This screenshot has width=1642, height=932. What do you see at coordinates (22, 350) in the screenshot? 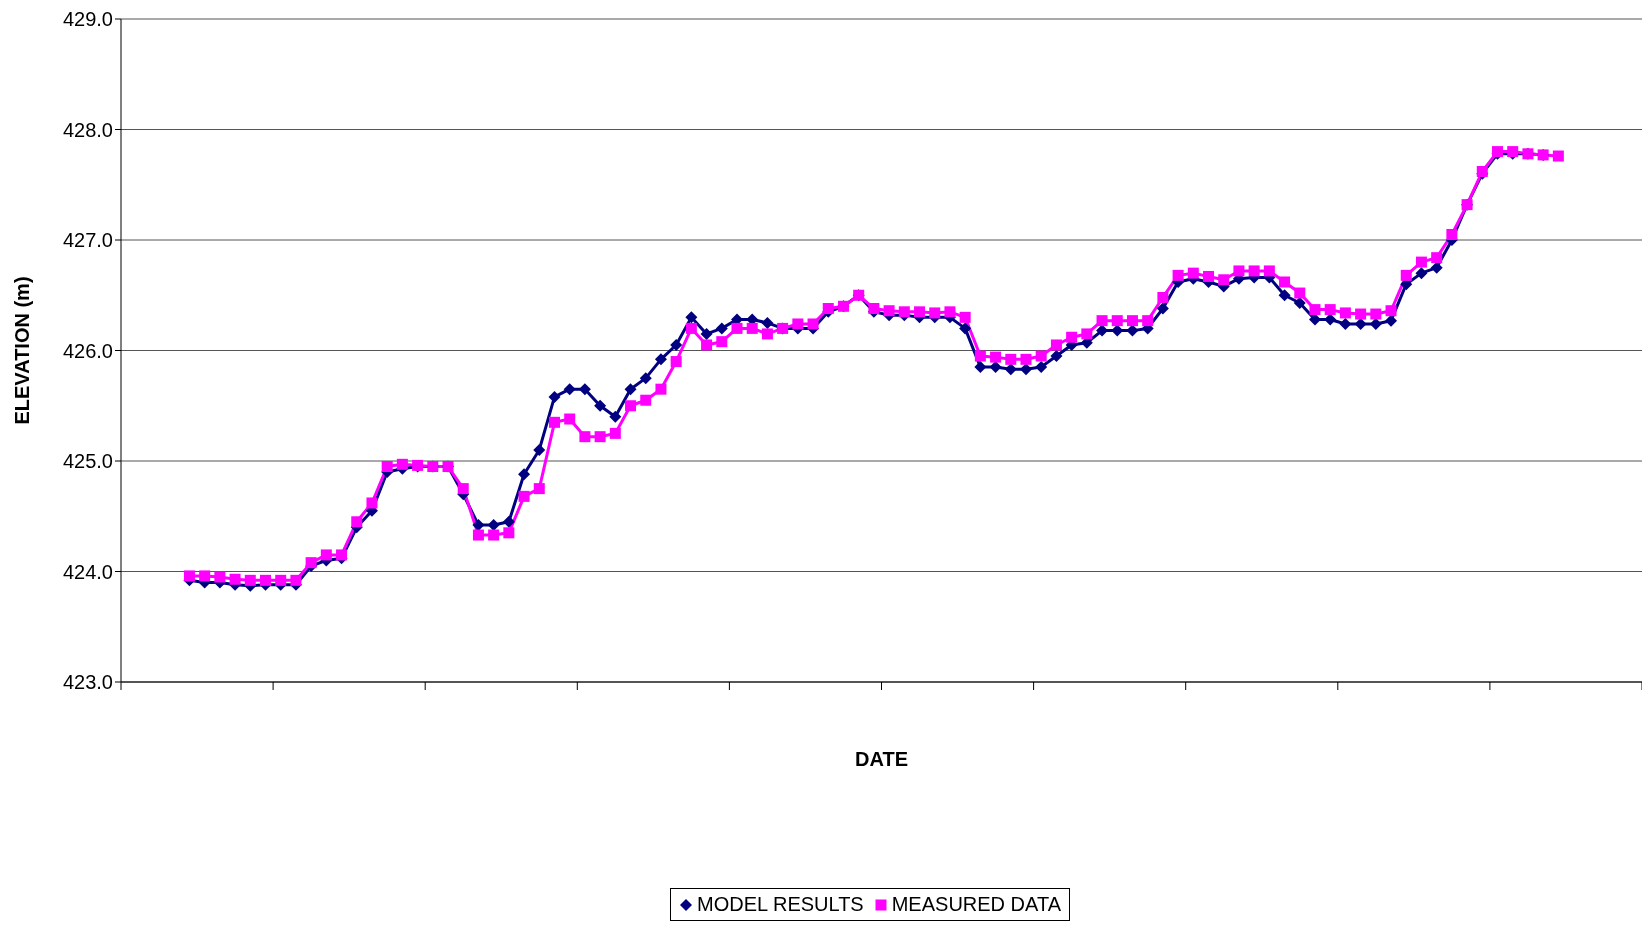
I see `y-axis-title: ELEVATION (m)` at bounding box center [22, 350].